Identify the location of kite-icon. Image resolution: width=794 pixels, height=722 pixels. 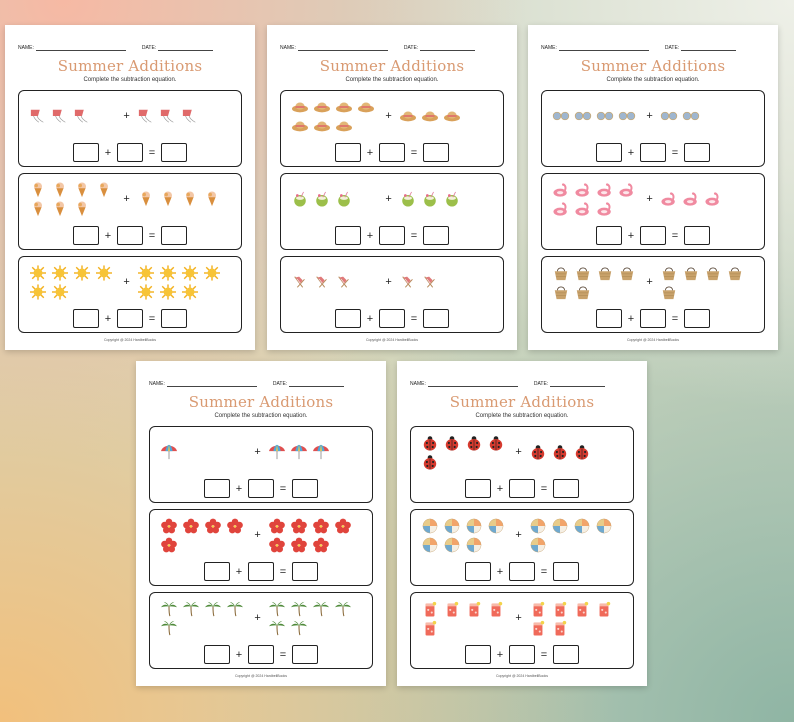
(38, 116).